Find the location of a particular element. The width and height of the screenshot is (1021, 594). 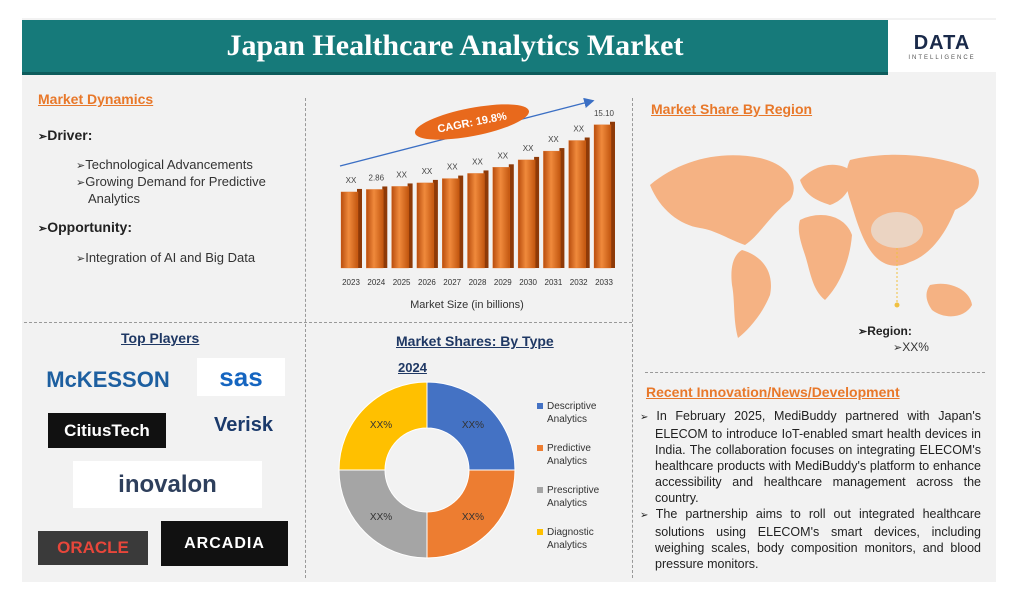

legend-label: Predictive Analytics is located at coordinates (569, 455).